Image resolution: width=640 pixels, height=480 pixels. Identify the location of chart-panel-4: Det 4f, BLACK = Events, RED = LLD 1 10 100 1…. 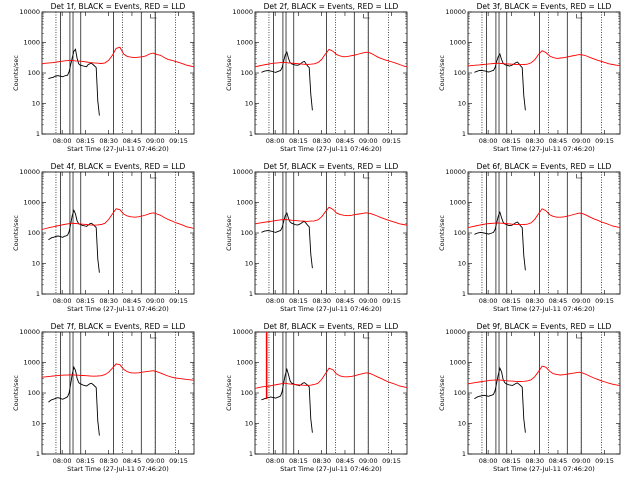
(103, 237).